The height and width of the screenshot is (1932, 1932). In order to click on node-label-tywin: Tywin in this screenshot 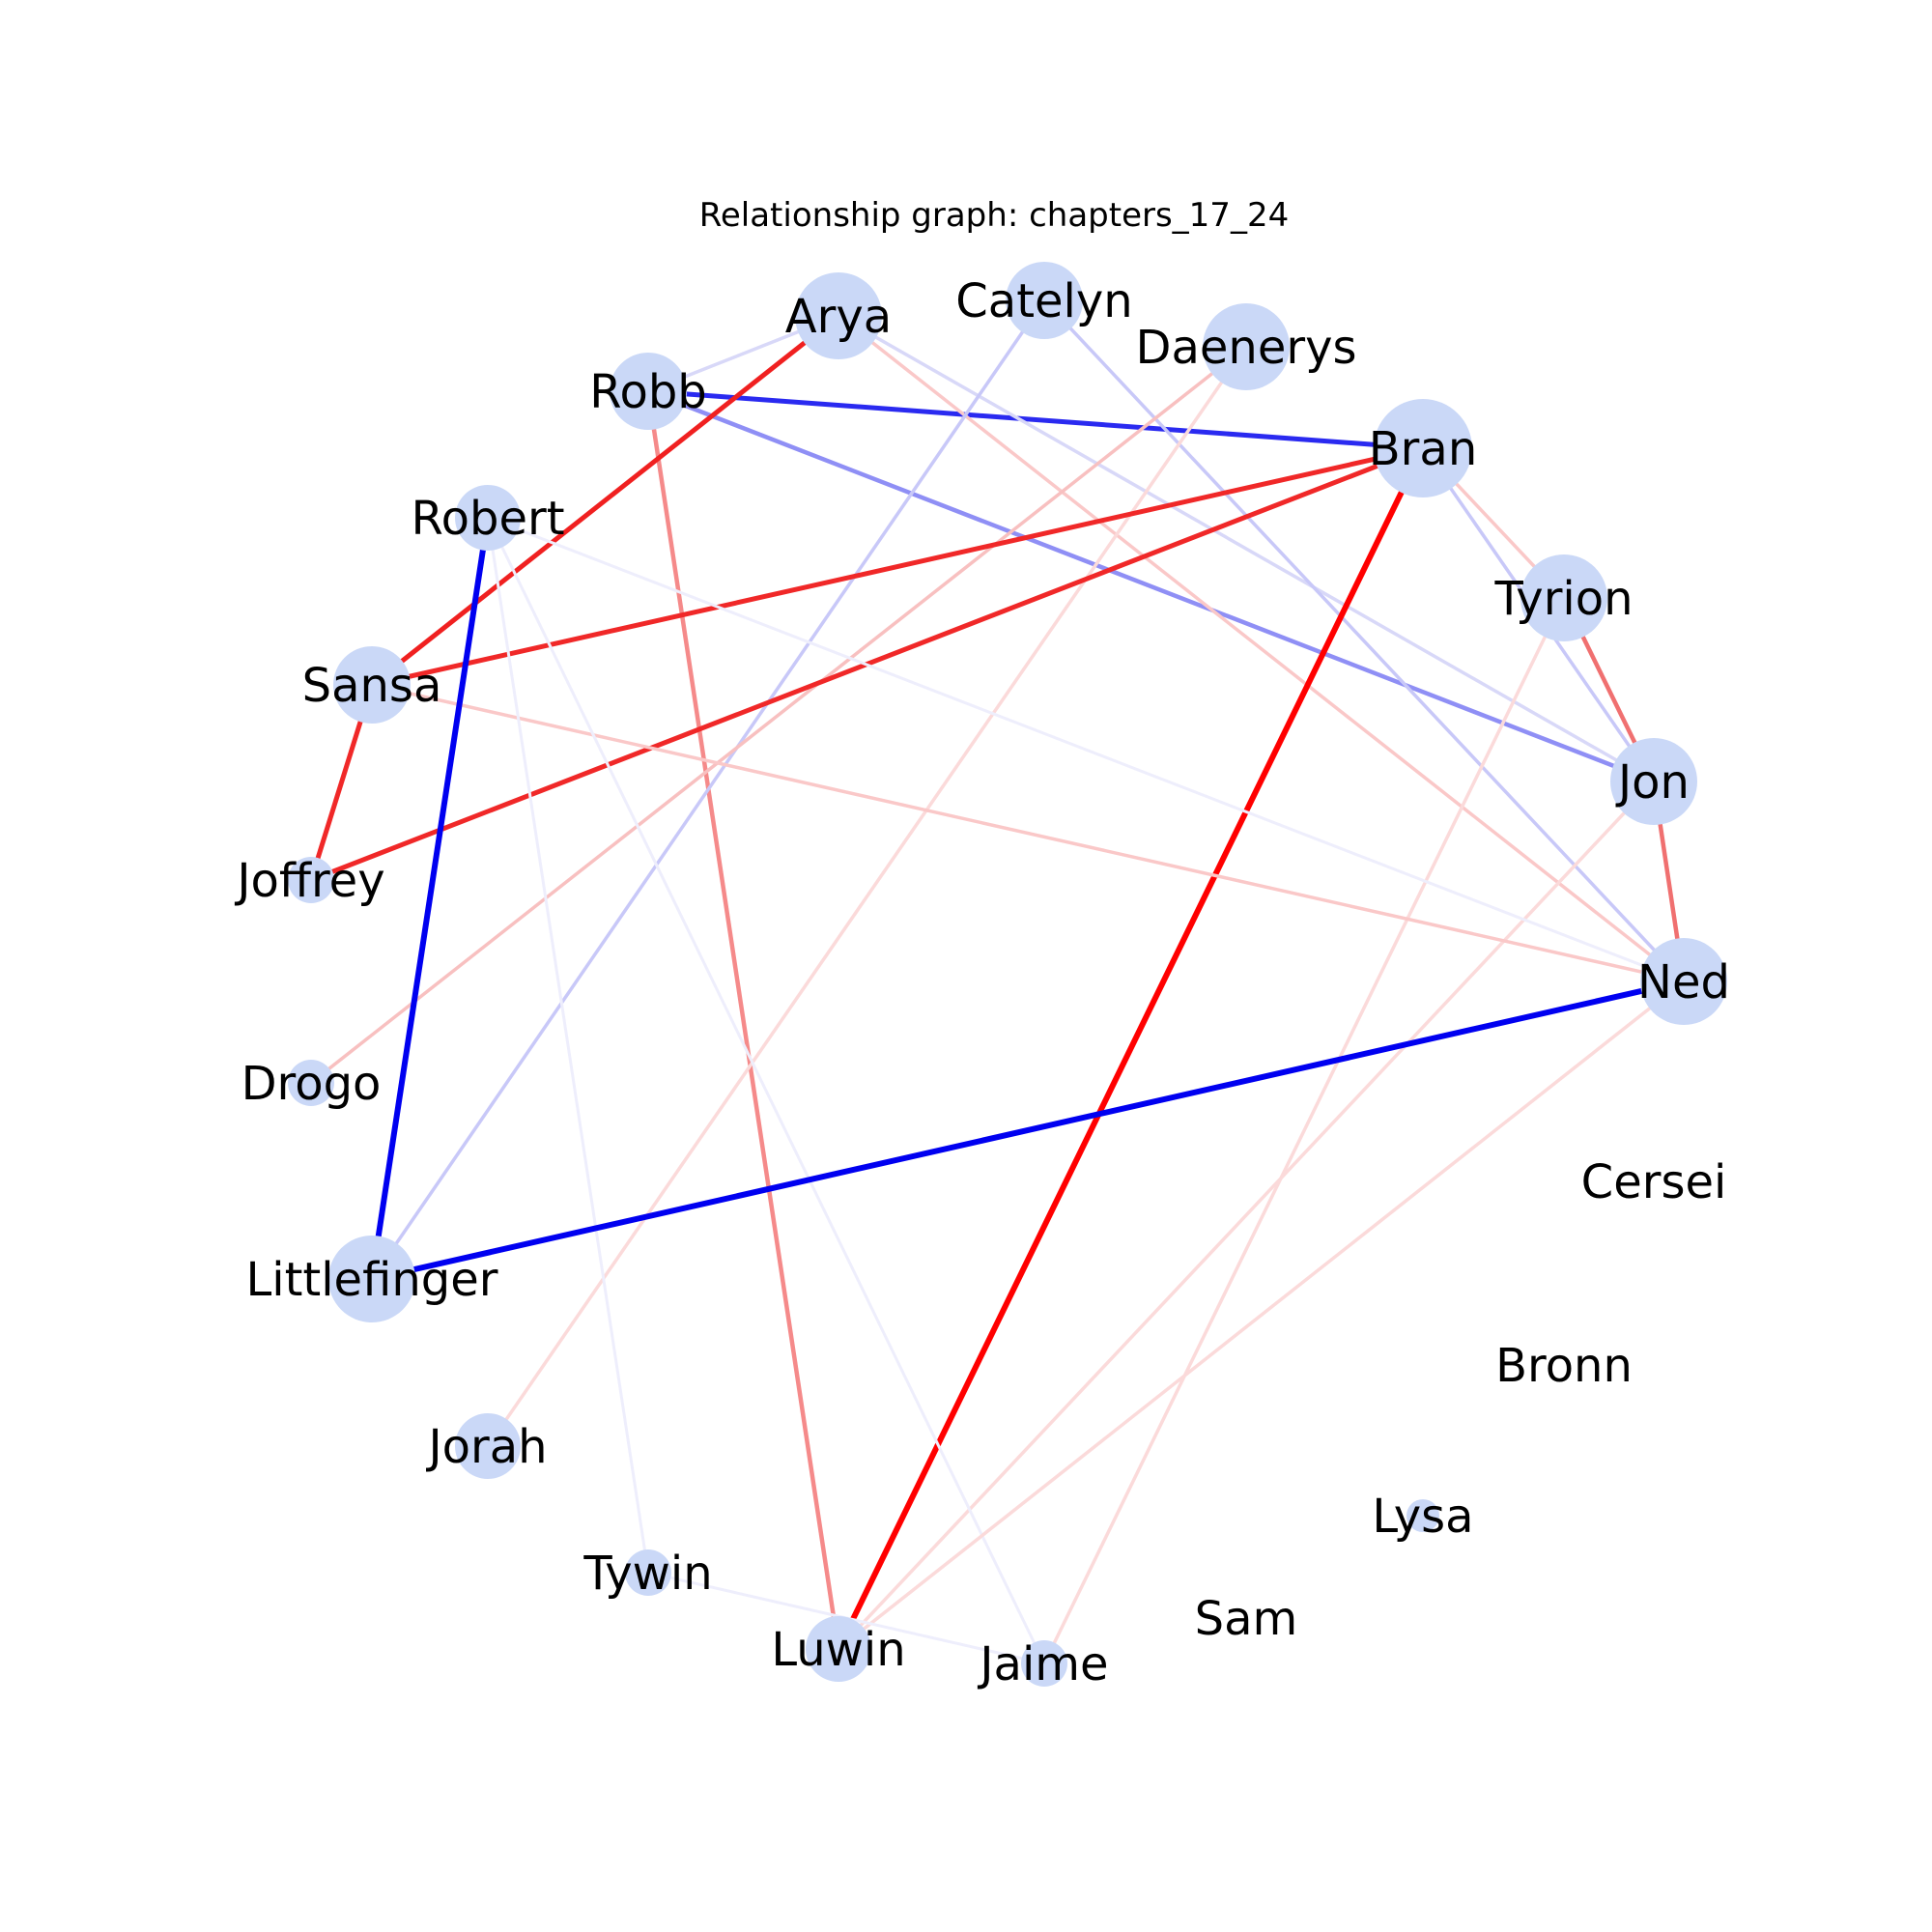, I will do `click(647, 1574)`.